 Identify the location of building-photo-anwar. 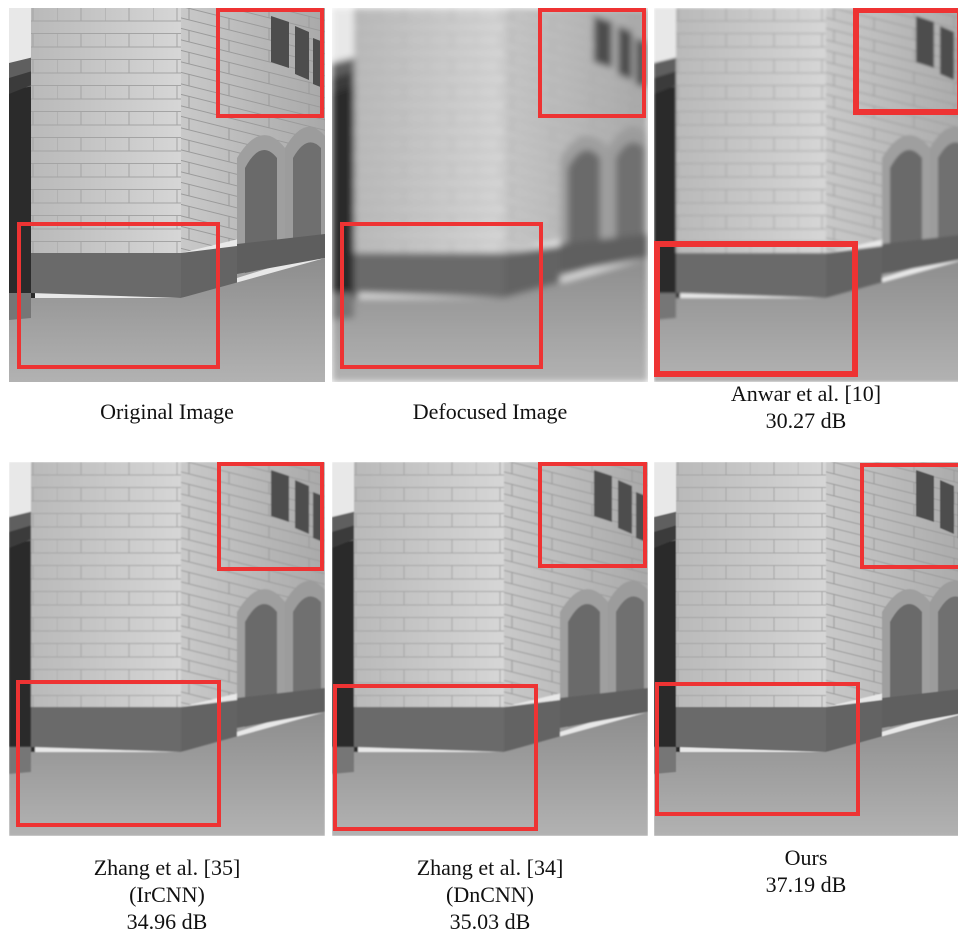
(806, 195).